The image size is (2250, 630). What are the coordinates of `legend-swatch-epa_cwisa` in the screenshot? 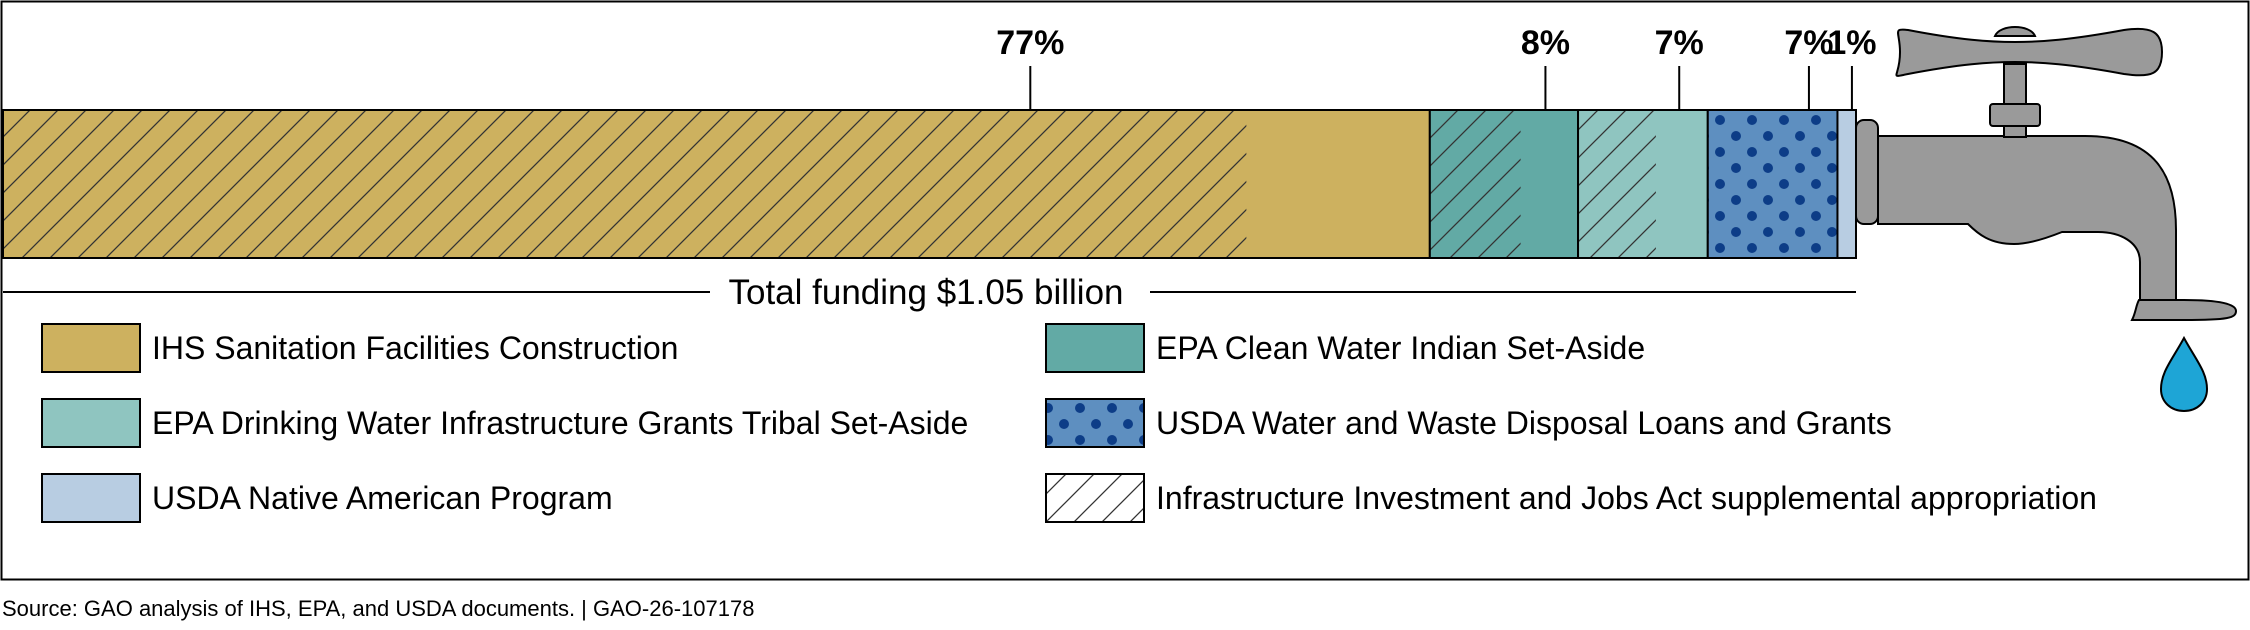 It's located at (1095, 348).